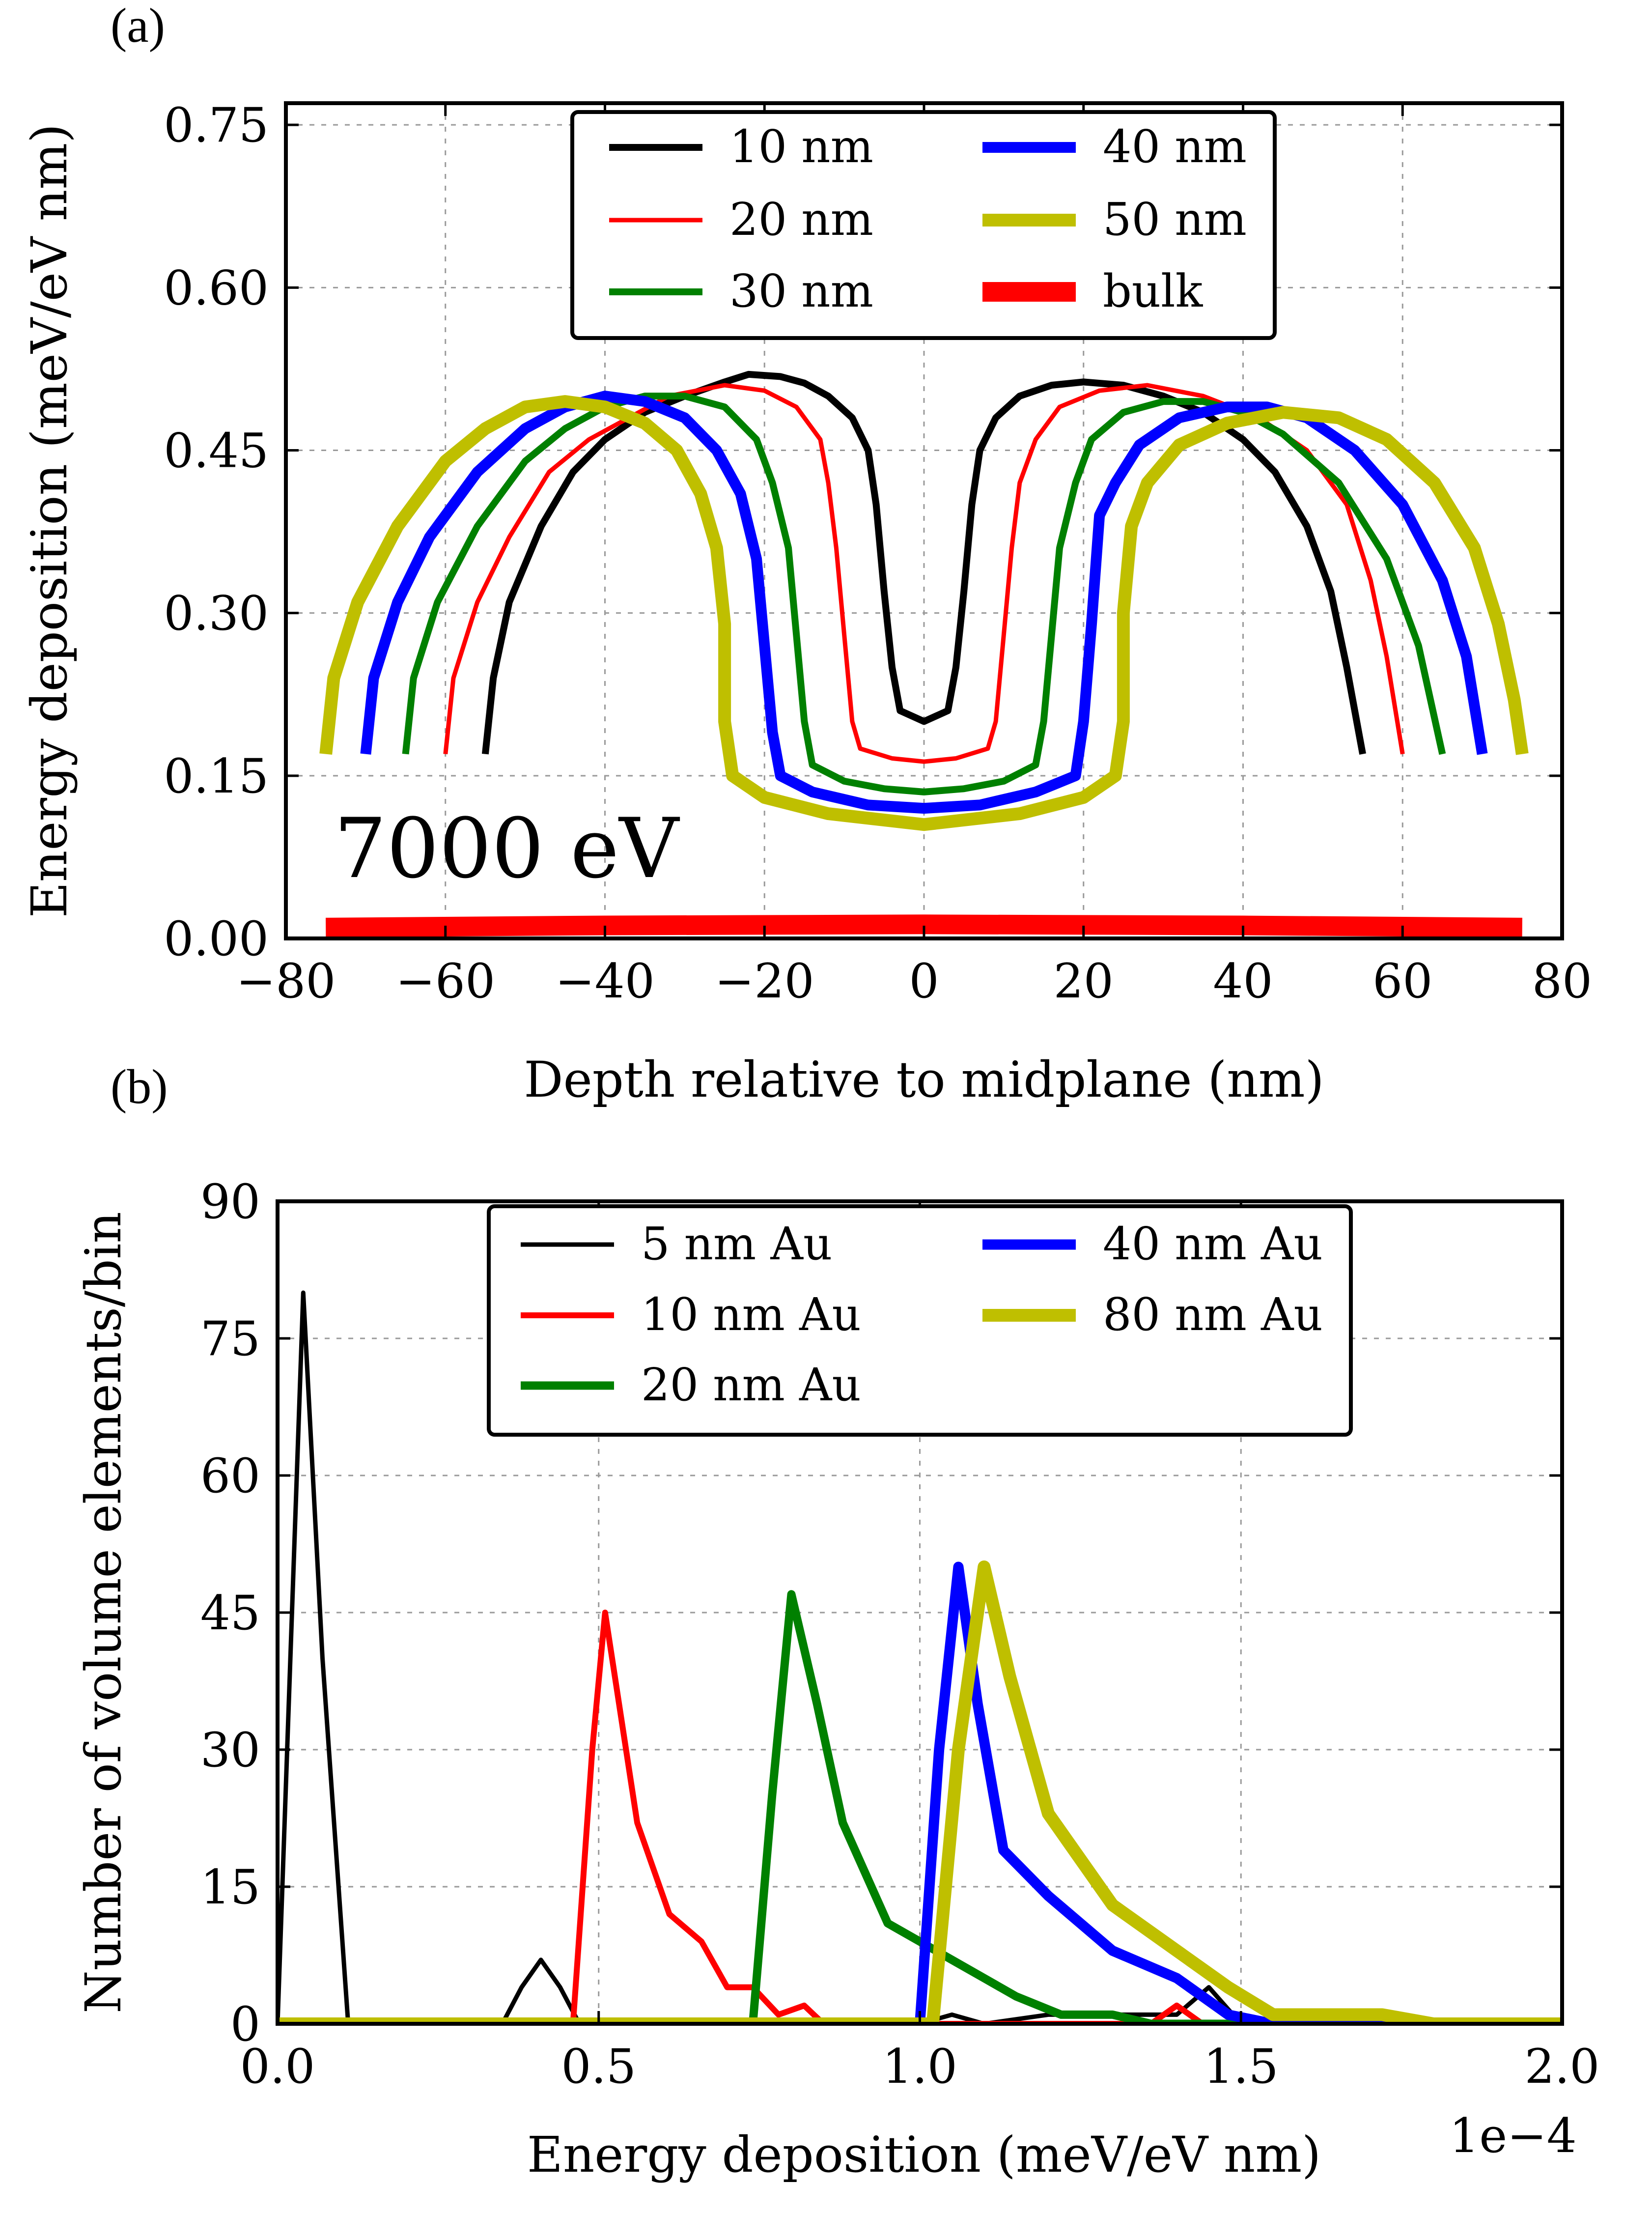  Describe the element at coordinates (751, 1315) in the screenshot. I see `legend-label: 10 nm Au` at that location.